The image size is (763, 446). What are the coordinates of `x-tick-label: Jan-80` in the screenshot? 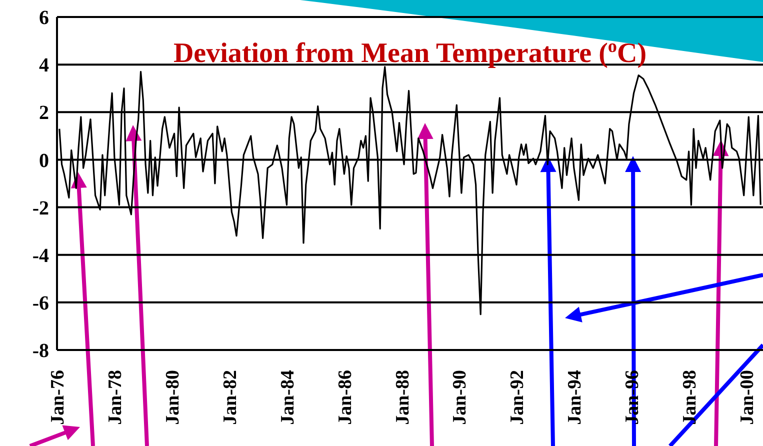 It's located at (173, 397).